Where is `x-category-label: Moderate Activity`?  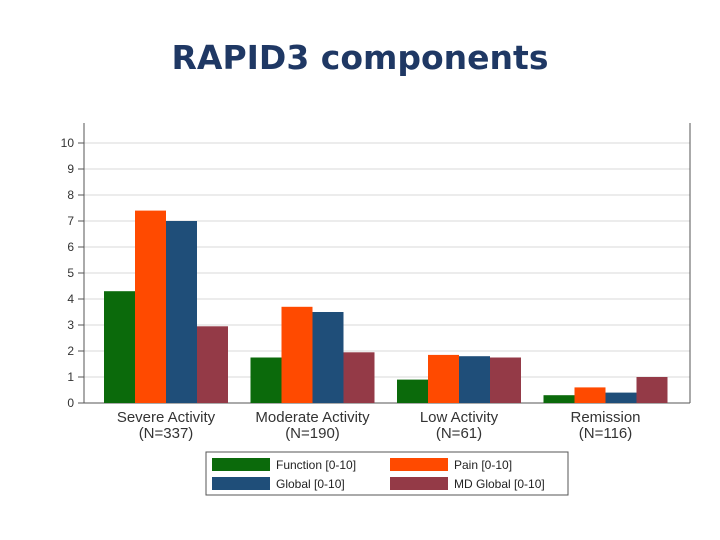 x-category-label: Moderate Activity is located at coordinates (312, 417).